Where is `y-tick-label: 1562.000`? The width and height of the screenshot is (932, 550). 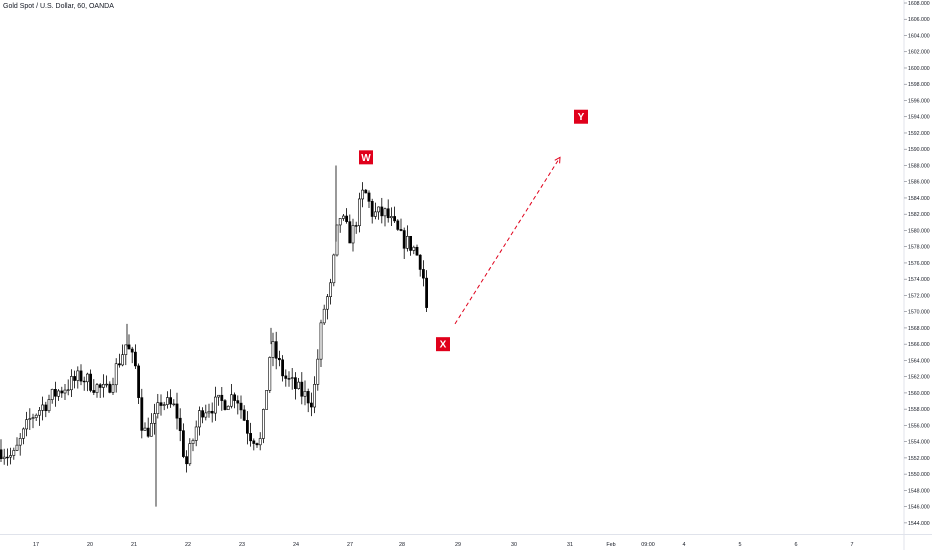 y-tick-label: 1562.000 is located at coordinates (919, 378).